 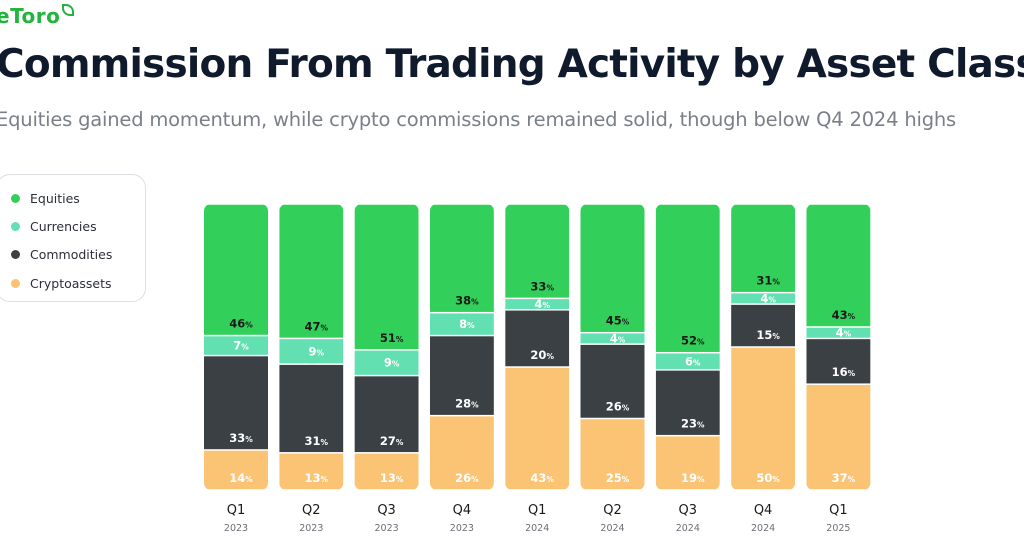 I want to click on legend-item-commodities: Commodities, so click(x=61, y=254).